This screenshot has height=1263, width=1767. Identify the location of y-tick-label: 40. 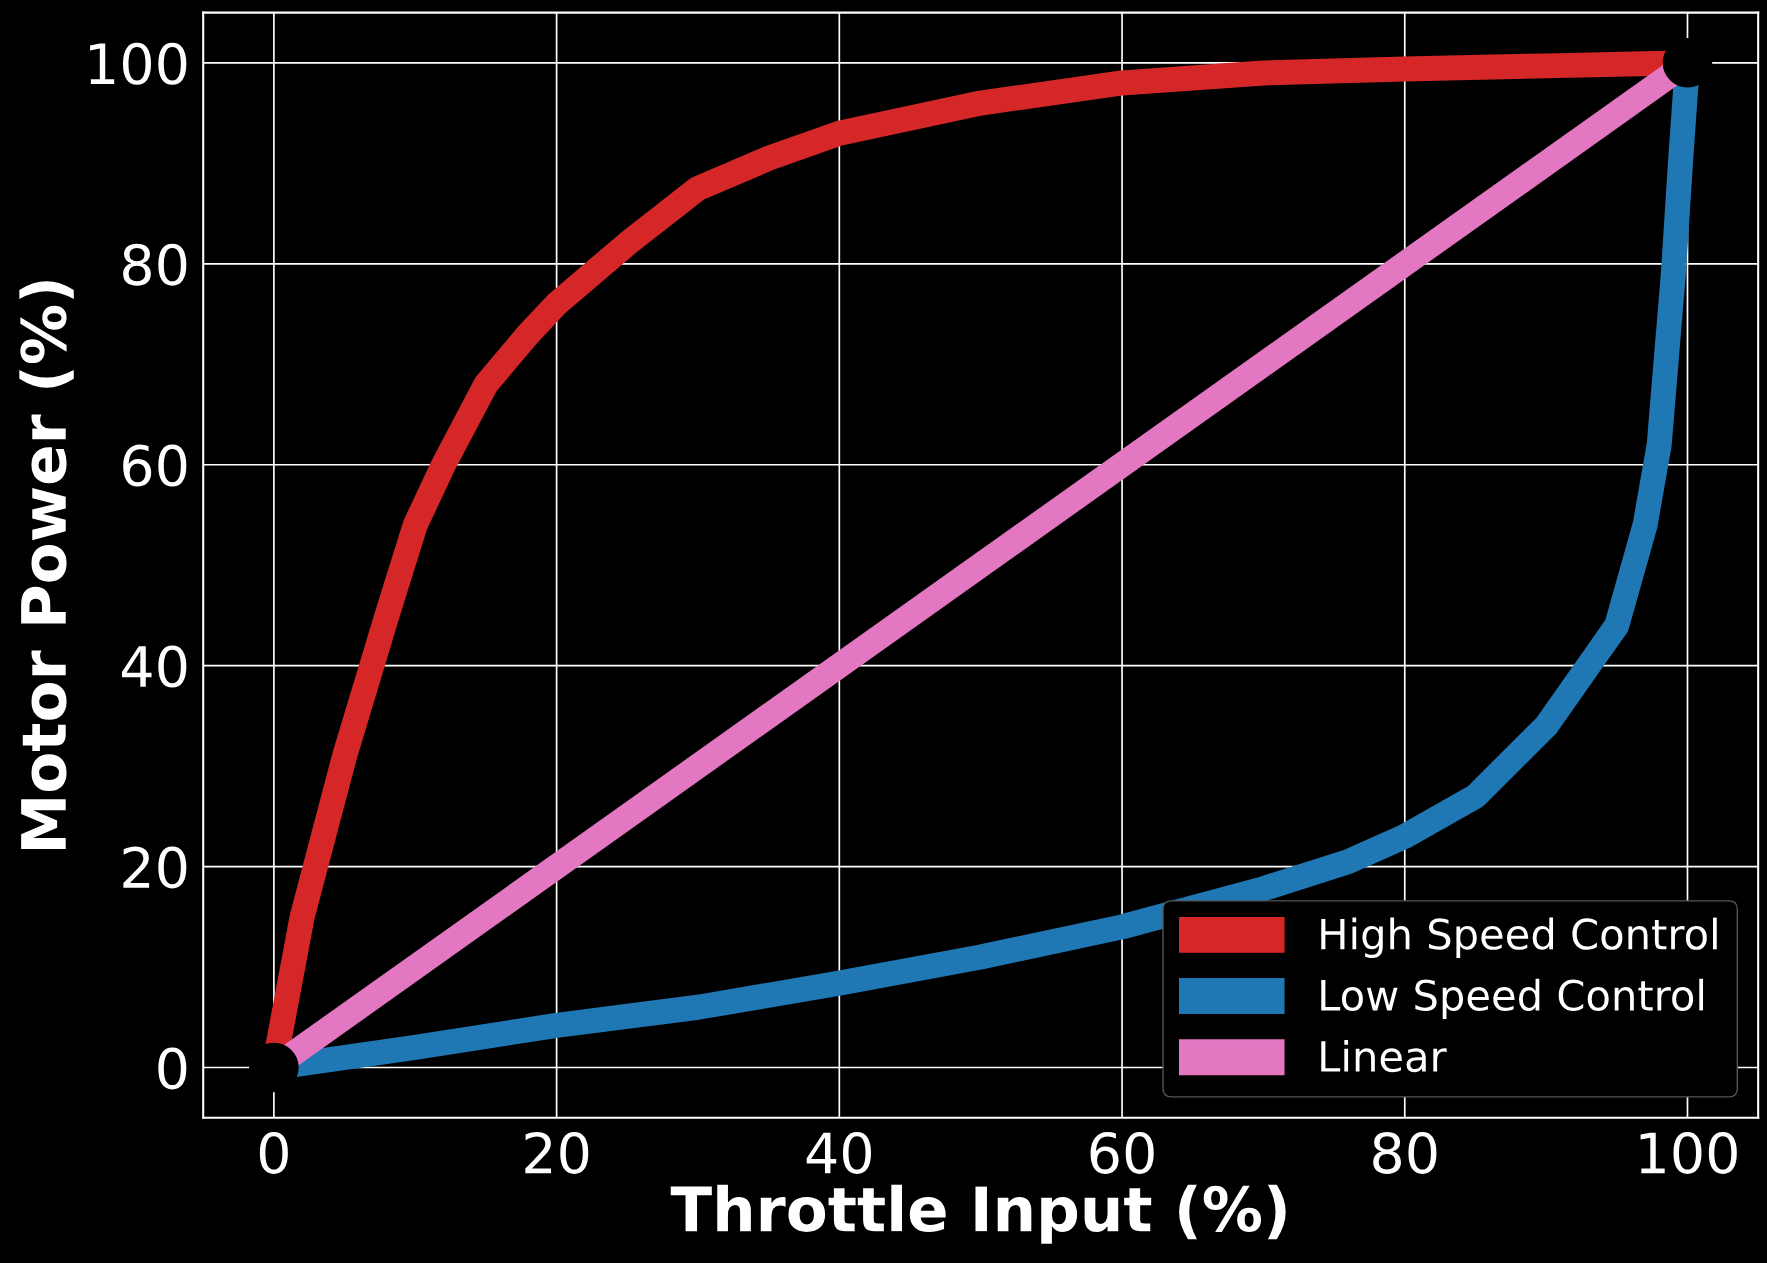
(154, 666).